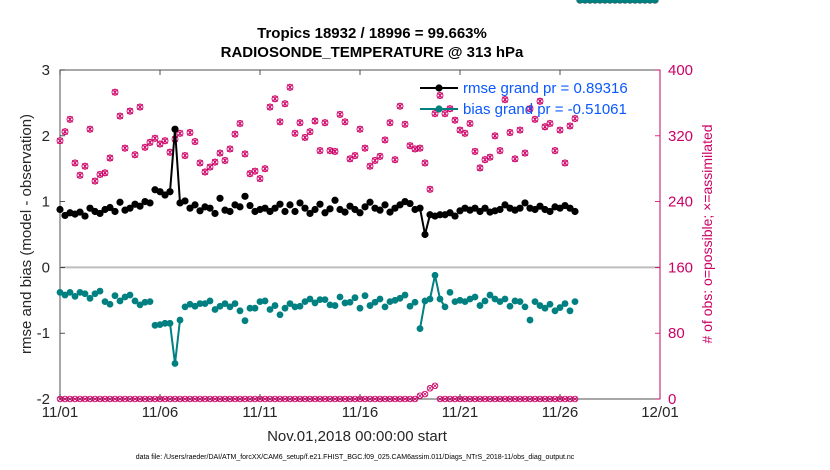 The width and height of the screenshot is (830, 470). What do you see at coordinates (372, 33) in the screenshot?
I see `chart-title: Tropics 18932 / 18996 = 99.663%` at bounding box center [372, 33].